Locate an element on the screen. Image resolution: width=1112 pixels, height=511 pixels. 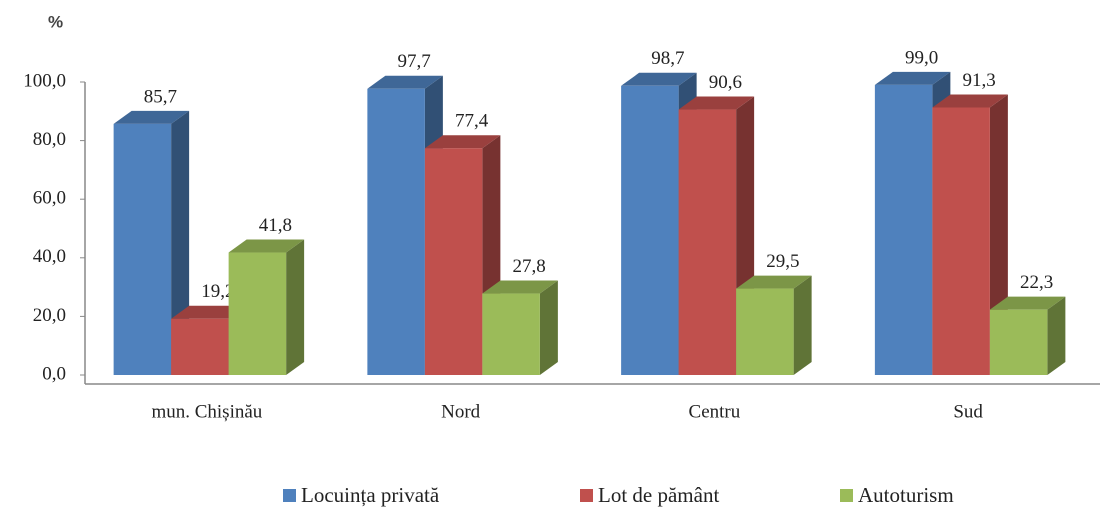
y-tick-label: 40,0 is located at coordinates (49, 256).